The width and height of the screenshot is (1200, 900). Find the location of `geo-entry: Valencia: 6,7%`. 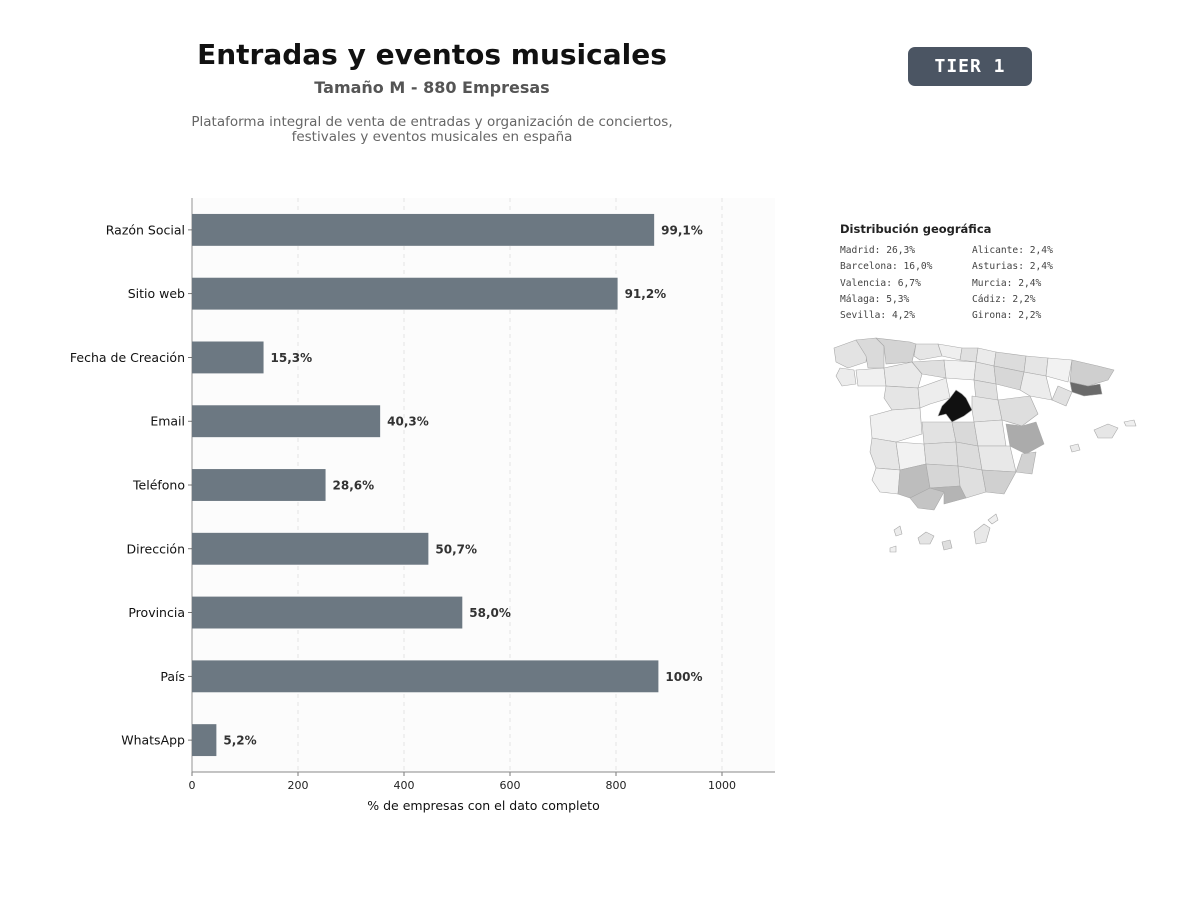

geo-entry: Valencia: 6,7% is located at coordinates (880, 283).